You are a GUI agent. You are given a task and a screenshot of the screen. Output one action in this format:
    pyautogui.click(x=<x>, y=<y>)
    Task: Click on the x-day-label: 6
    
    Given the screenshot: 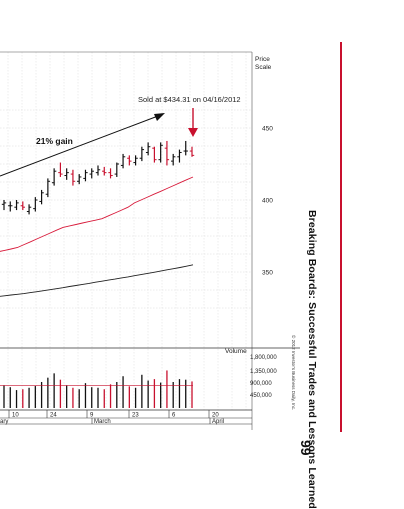 What is the action you would take?
    pyautogui.click(x=174, y=416)
    